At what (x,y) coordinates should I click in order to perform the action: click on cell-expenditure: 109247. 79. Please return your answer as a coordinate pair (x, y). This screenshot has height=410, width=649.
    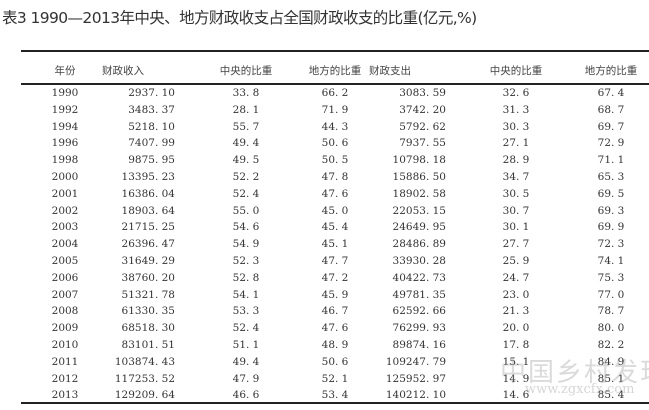
    Looking at the image, I should click on (415, 361).